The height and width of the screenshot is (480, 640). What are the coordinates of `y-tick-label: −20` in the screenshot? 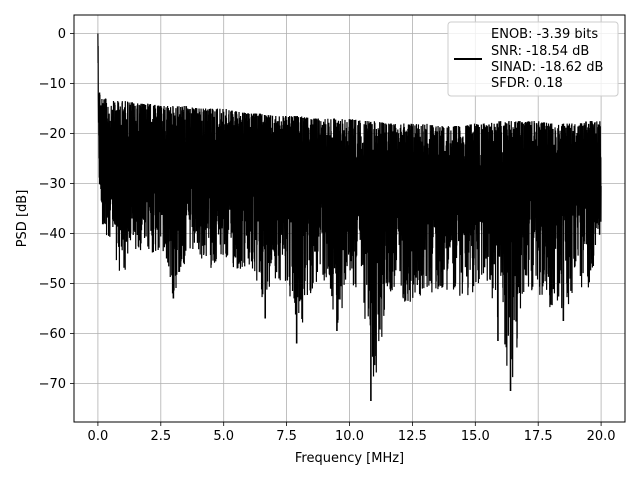 It's located at (52, 134).